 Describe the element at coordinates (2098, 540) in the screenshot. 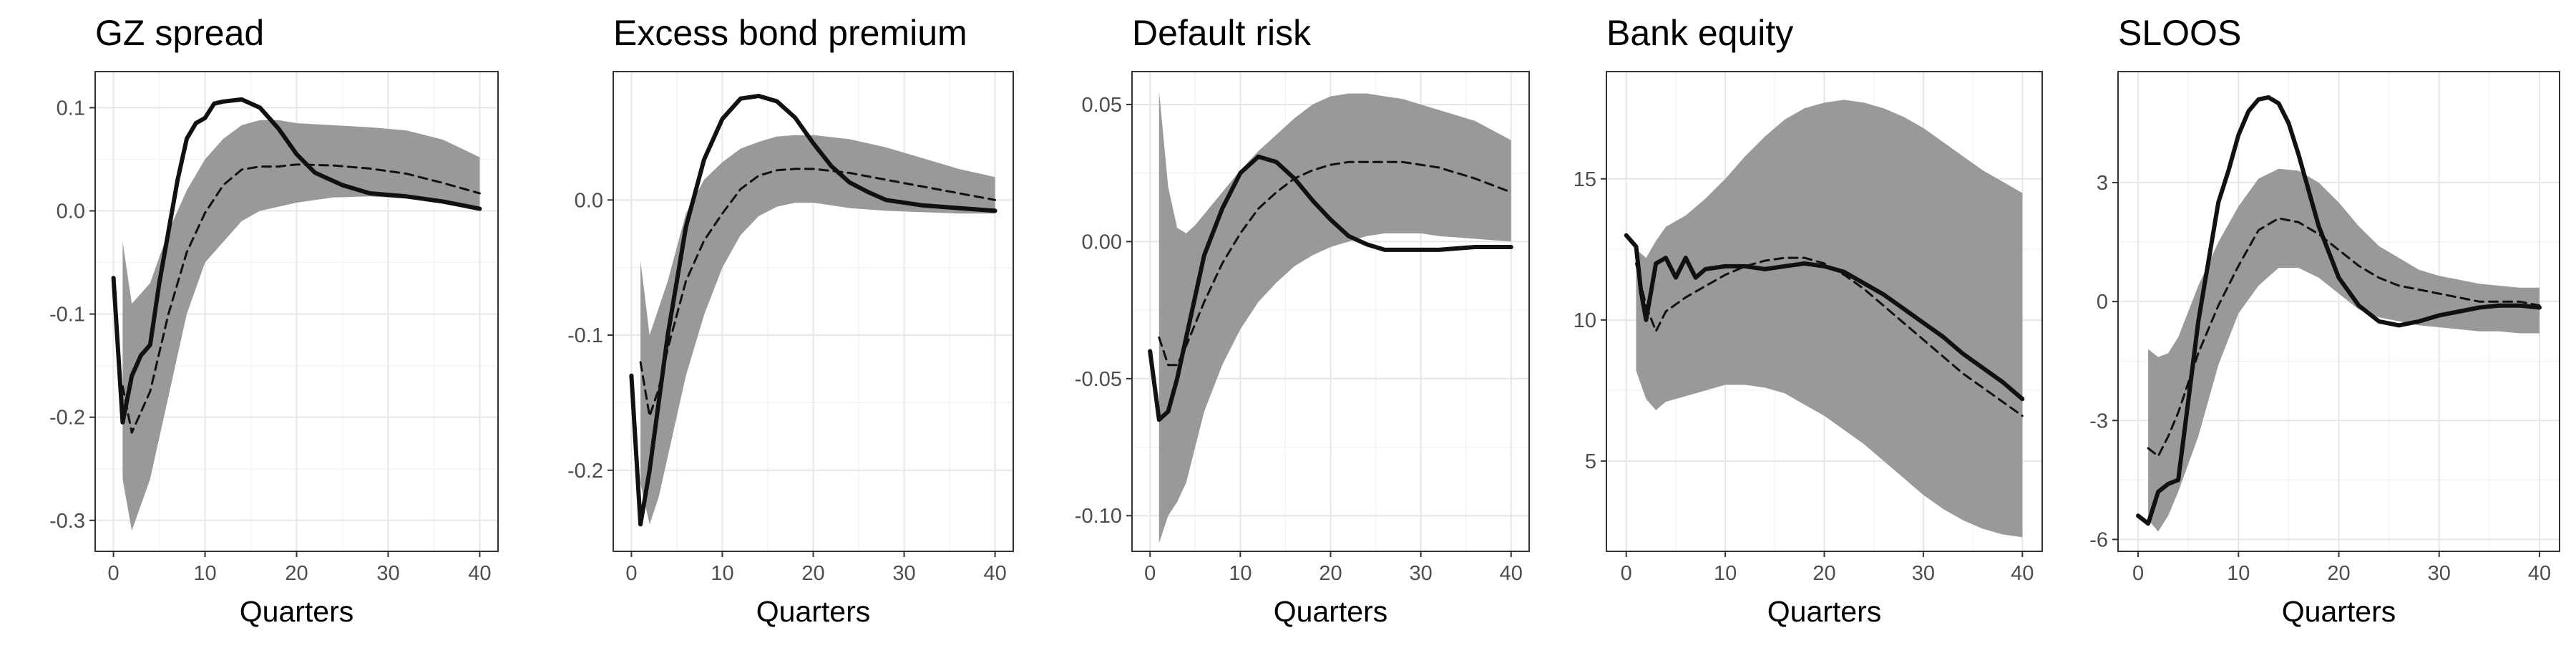

I see `y-tick-label: -6` at that location.